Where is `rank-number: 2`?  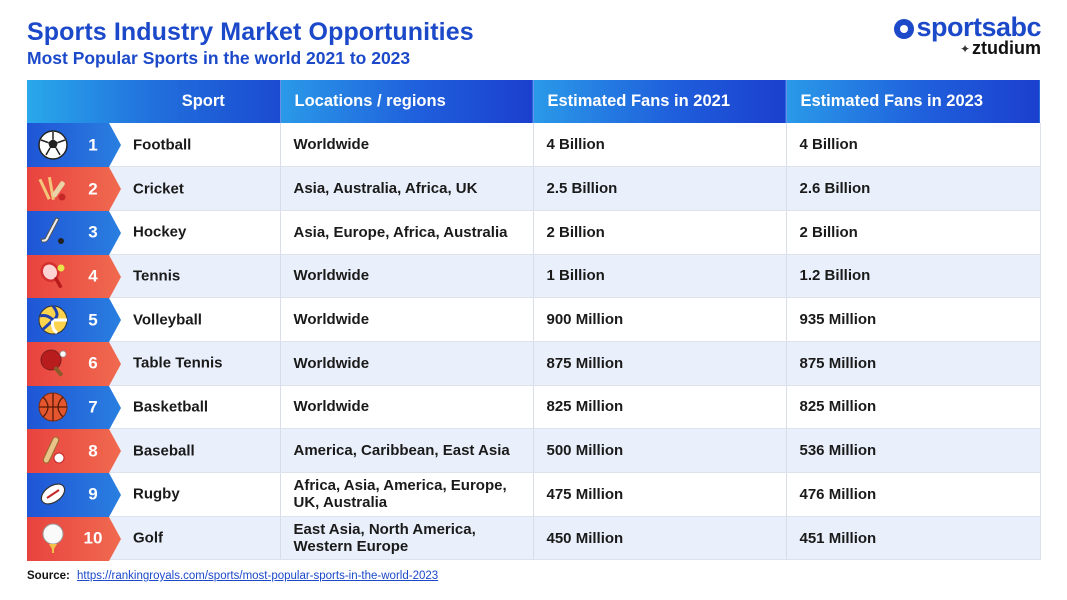 rank-number: 2 is located at coordinates (93, 189).